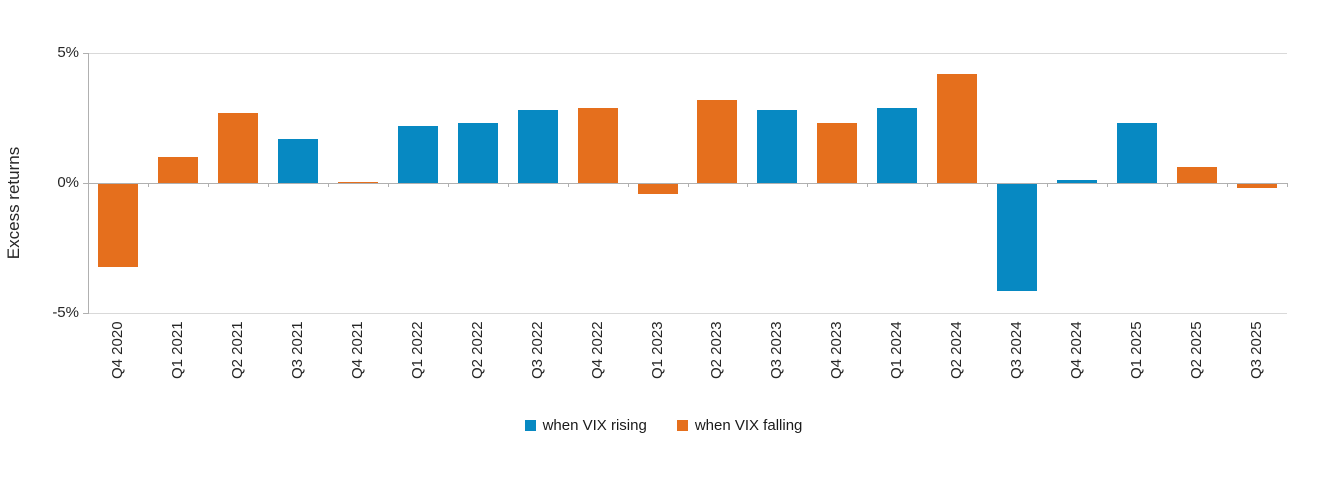 Image resolution: width=1327 pixels, height=477 pixels. What do you see at coordinates (957, 350) in the screenshot?
I see `x-axis-label: Q2 2024` at bounding box center [957, 350].